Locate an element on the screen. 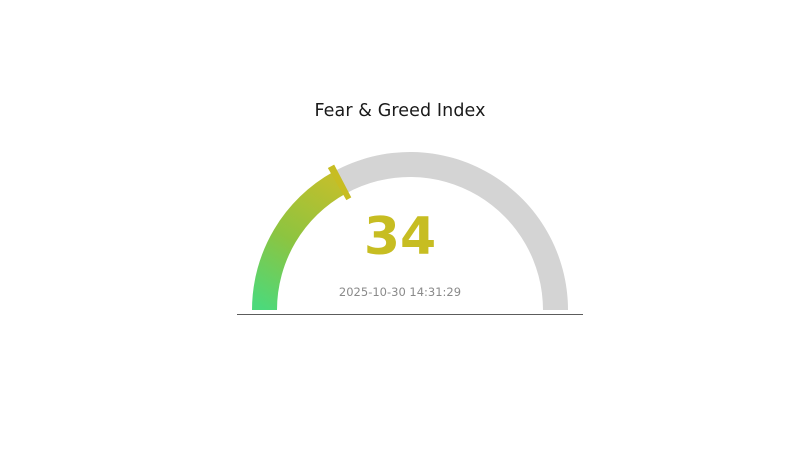 The height and width of the screenshot is (450, 800). gauge-svg is located at coordinates (410, 231).